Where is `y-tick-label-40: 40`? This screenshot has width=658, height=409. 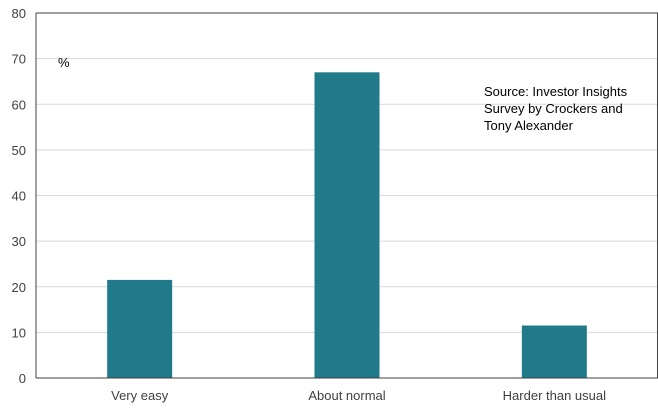
y-tick-label-40: 40 is located at coordinates (19, 196).